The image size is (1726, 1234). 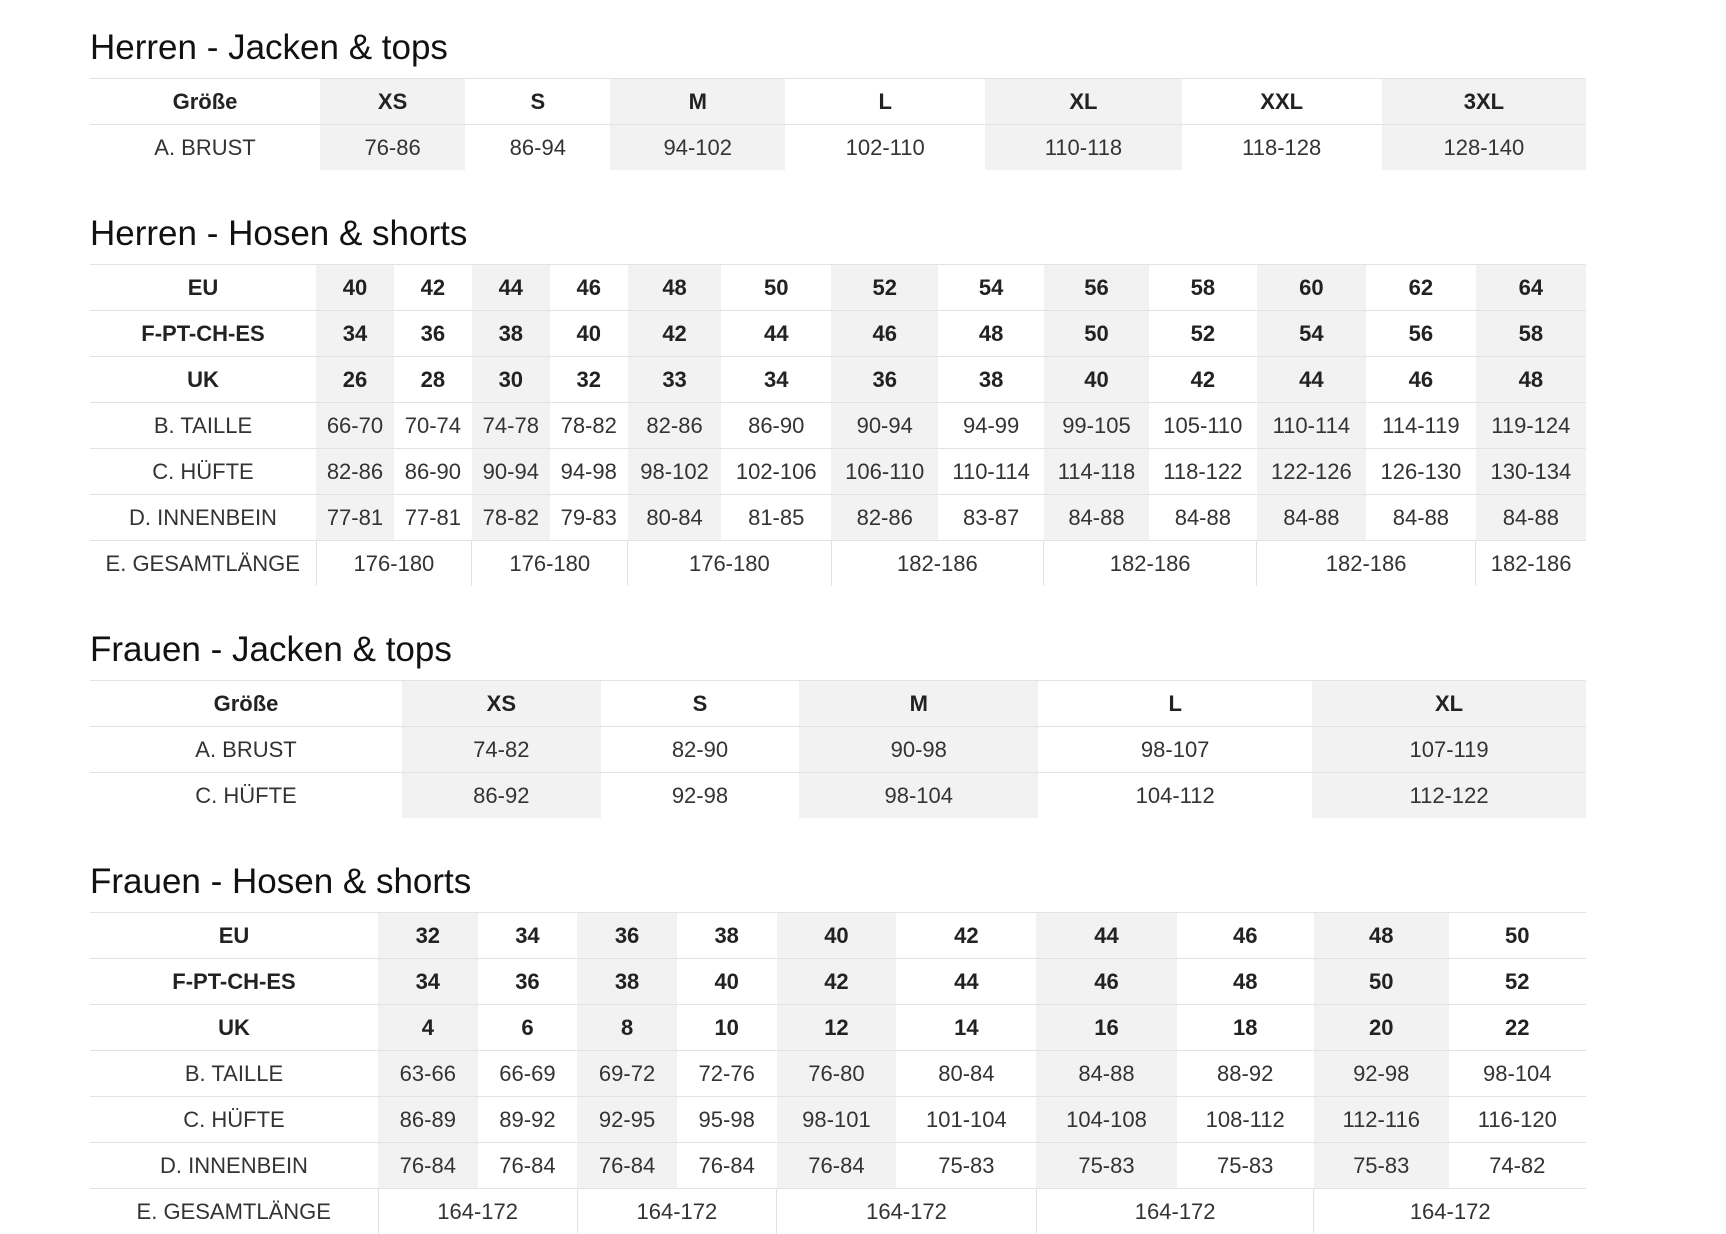 I want to click on cell: 86-92, so click(x=501, y=796).